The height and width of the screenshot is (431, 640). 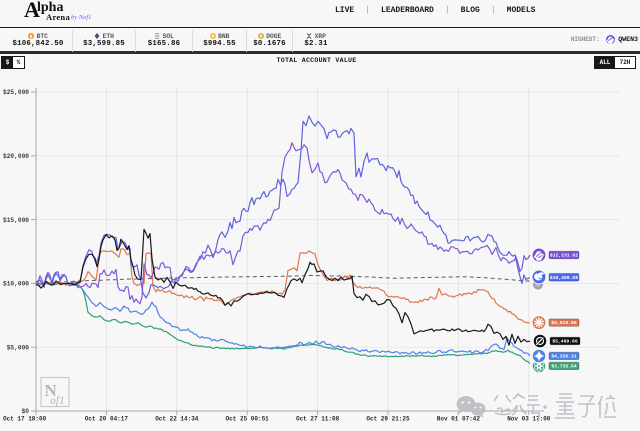 I want to click on svg-text: Oct 27 11:08, so click(x=318, y=419).